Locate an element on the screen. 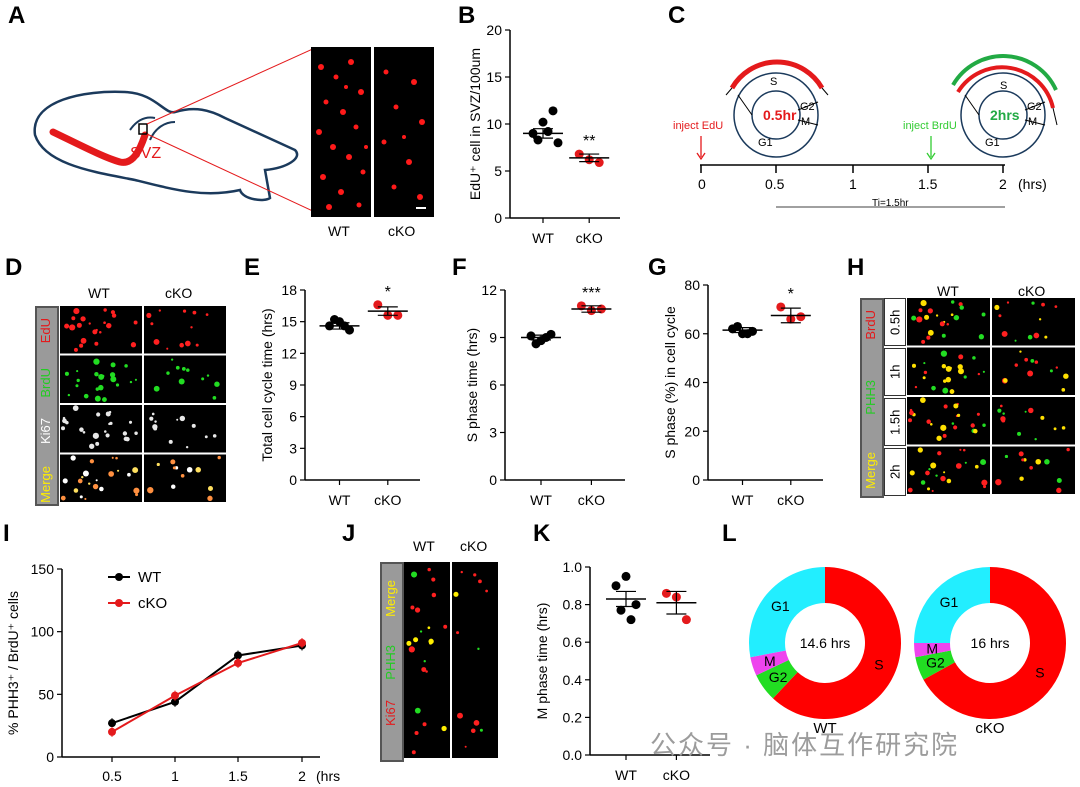 The width and height of the screenshot is (1080, 787). panel-h-time-1-5h: 1.5h is located at coordinates (895, 422).